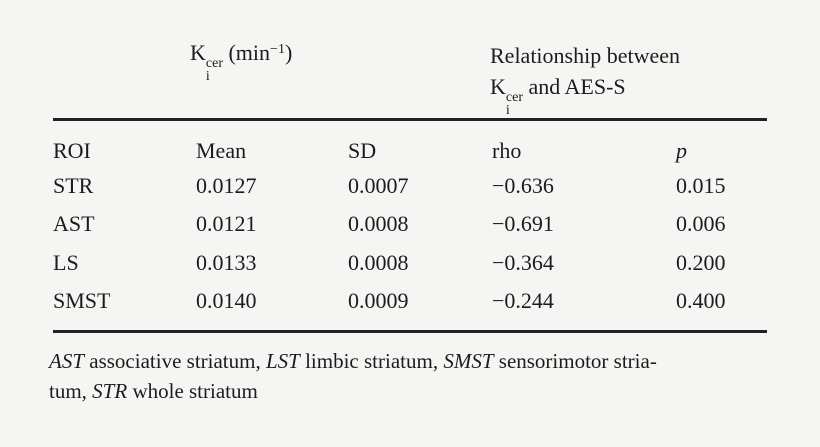 Image resolution: width=820 pixels, height=447 pixels. Describe the element at coordinates (410, 264) in the screenshot. I see `table-row: LS 0.0133 0.0008 −0.364 0.200` at that location.